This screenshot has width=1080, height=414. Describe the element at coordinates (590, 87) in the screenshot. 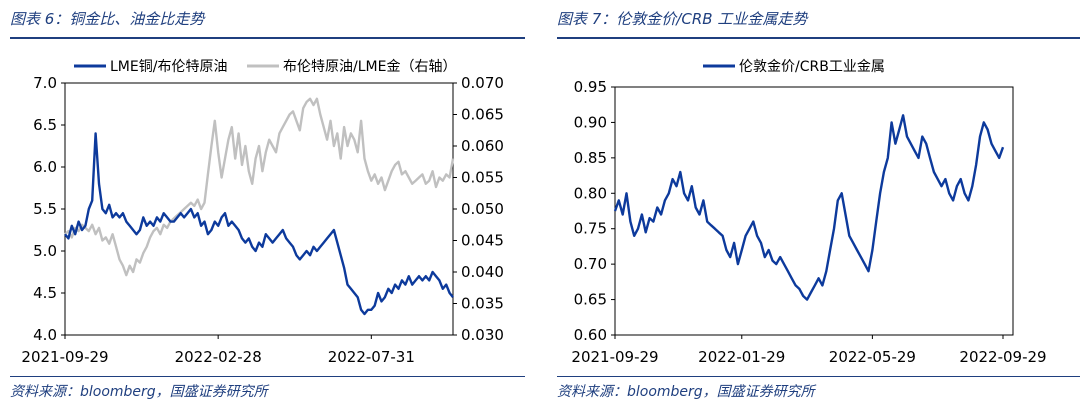

I see `y-tick-label: 0.95` at that location.